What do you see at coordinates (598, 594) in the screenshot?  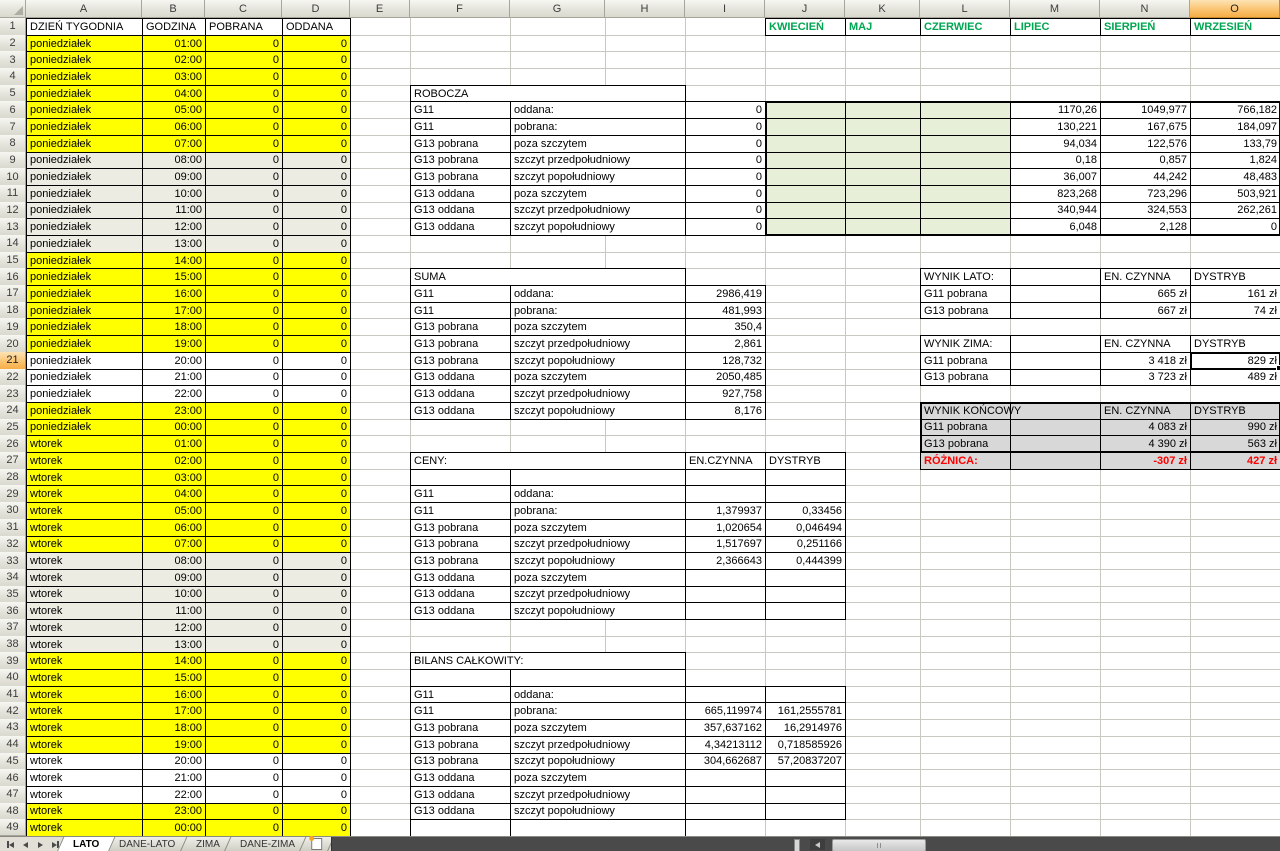 I see `cell-G35: szczyt przedpołudniowy` at bounding box center [598, 594].